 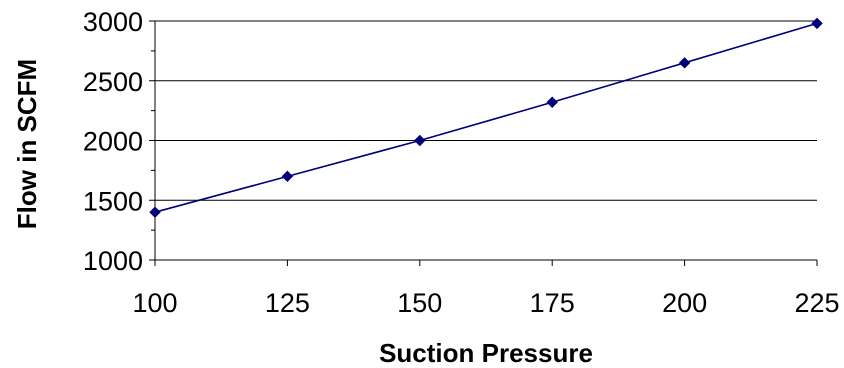 What do you see at coordinates (485, 303) in the screenshot?
I see `x-tick-labels: 100 125 150 175 200 225` at bounding box center [485, 303].